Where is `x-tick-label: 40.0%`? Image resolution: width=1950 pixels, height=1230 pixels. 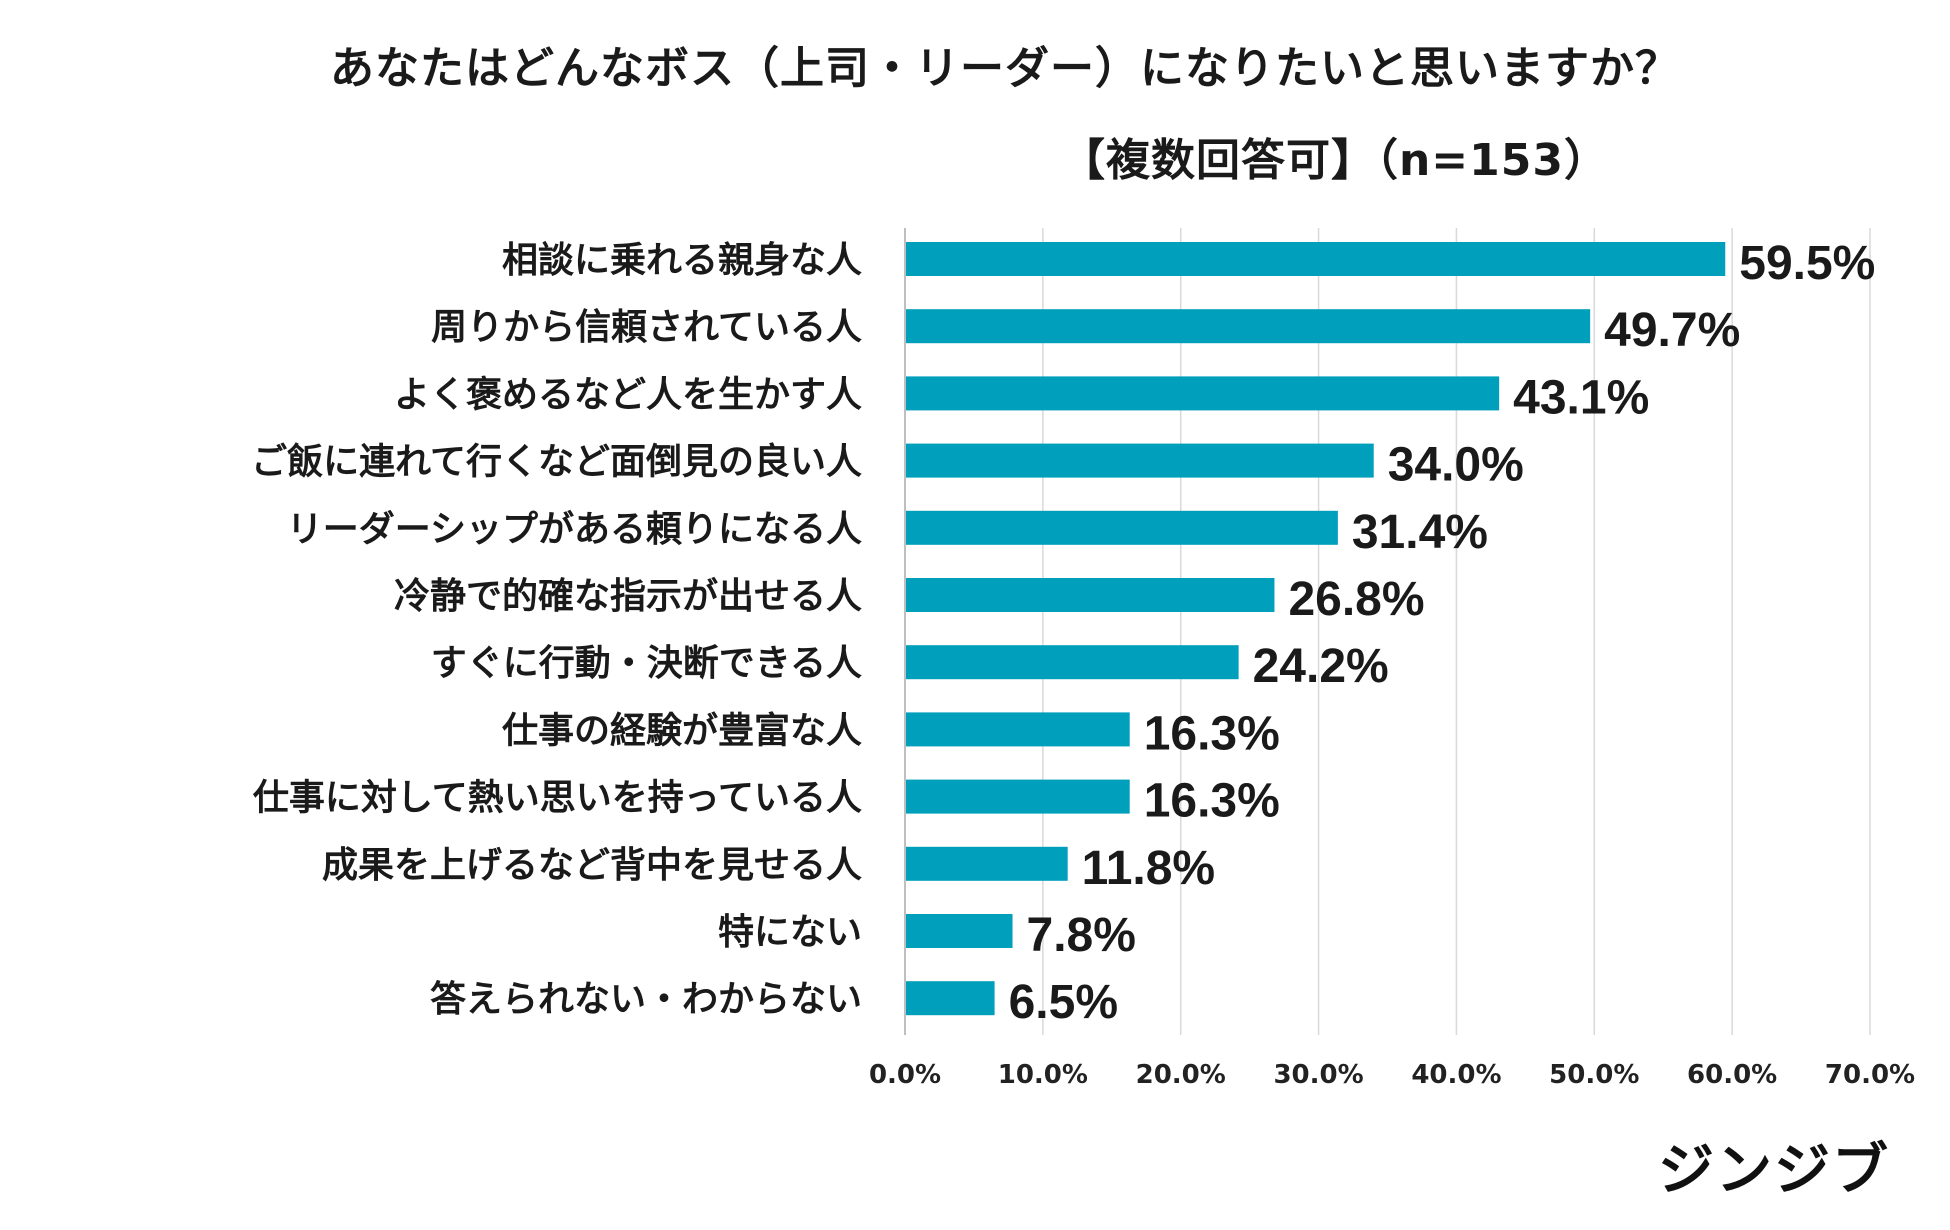
x-tick-label: 40.0% is located at coordinates (1456, 1075).